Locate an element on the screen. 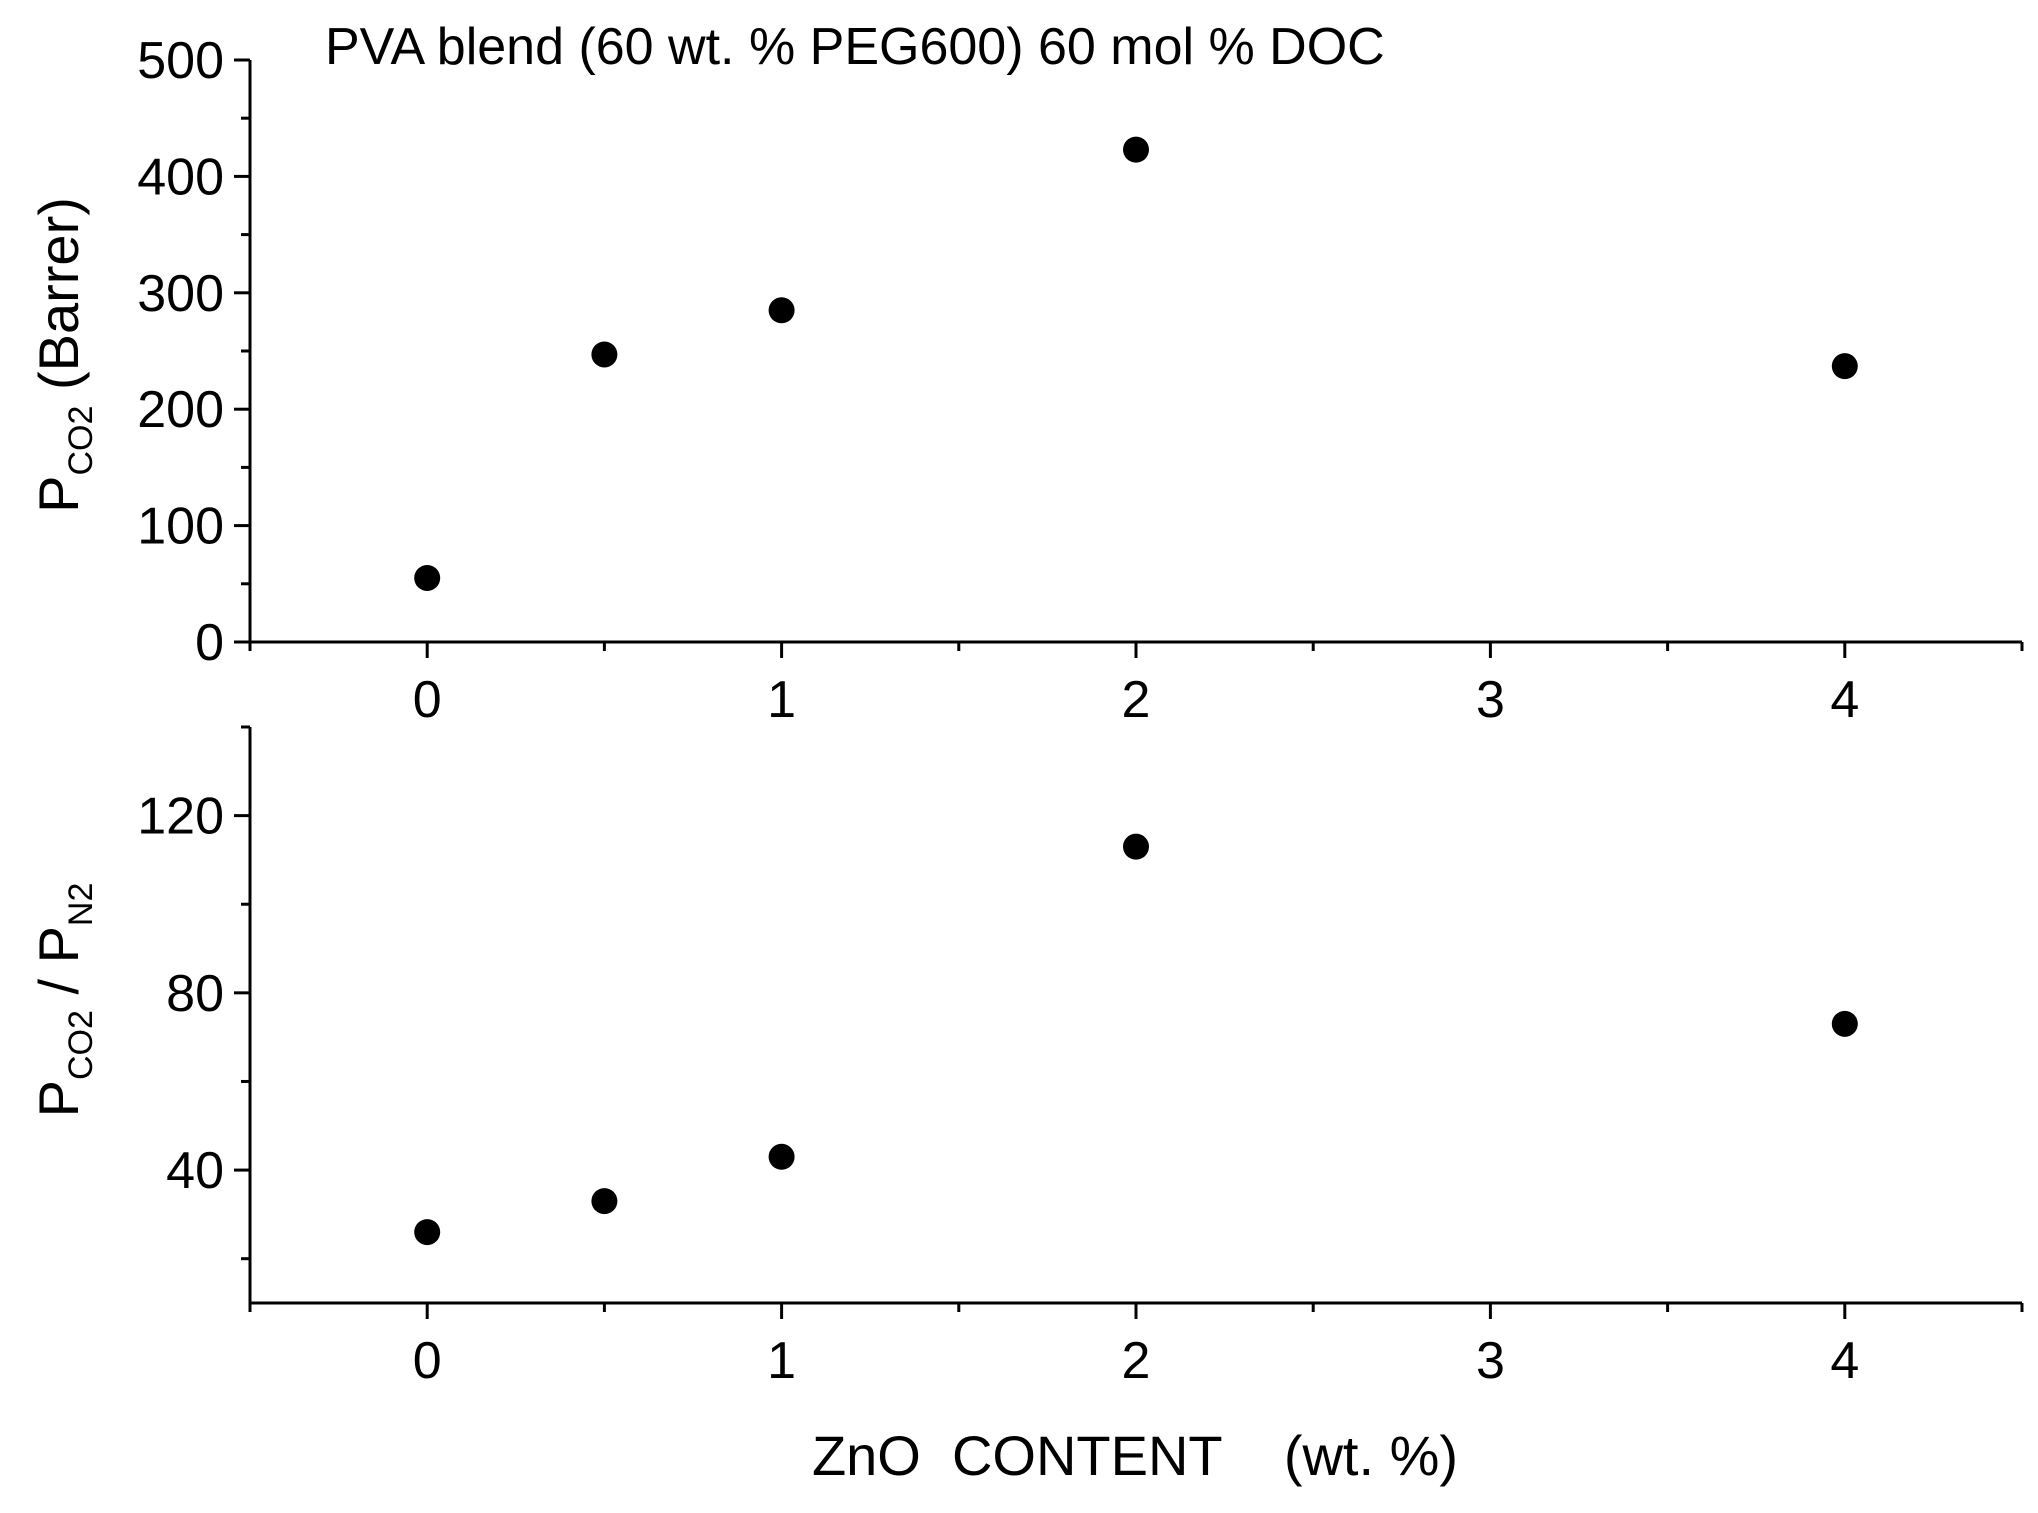 Image resolution: width=2038 pixels, height=1513 pixels. y-axis-title-p1: P is located at coordinates (58, 1098).